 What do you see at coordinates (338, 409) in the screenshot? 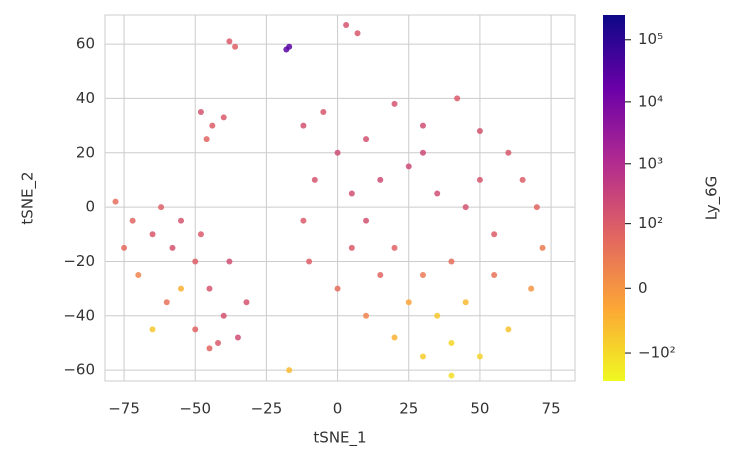
I see `x-tick-label: 0` at bounding box center [338, 409].